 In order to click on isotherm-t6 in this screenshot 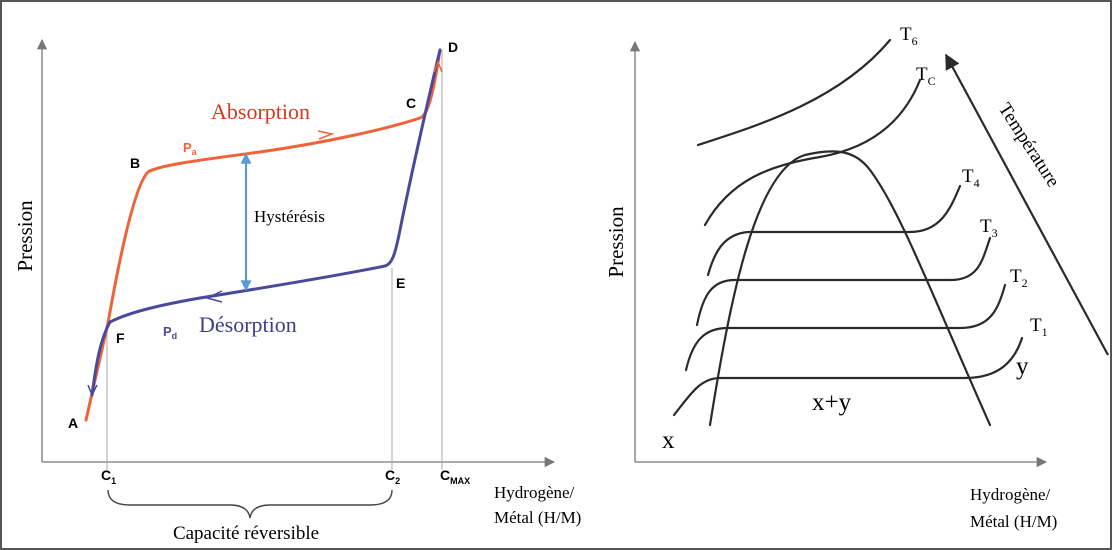, I will do `click(794, 92)`.